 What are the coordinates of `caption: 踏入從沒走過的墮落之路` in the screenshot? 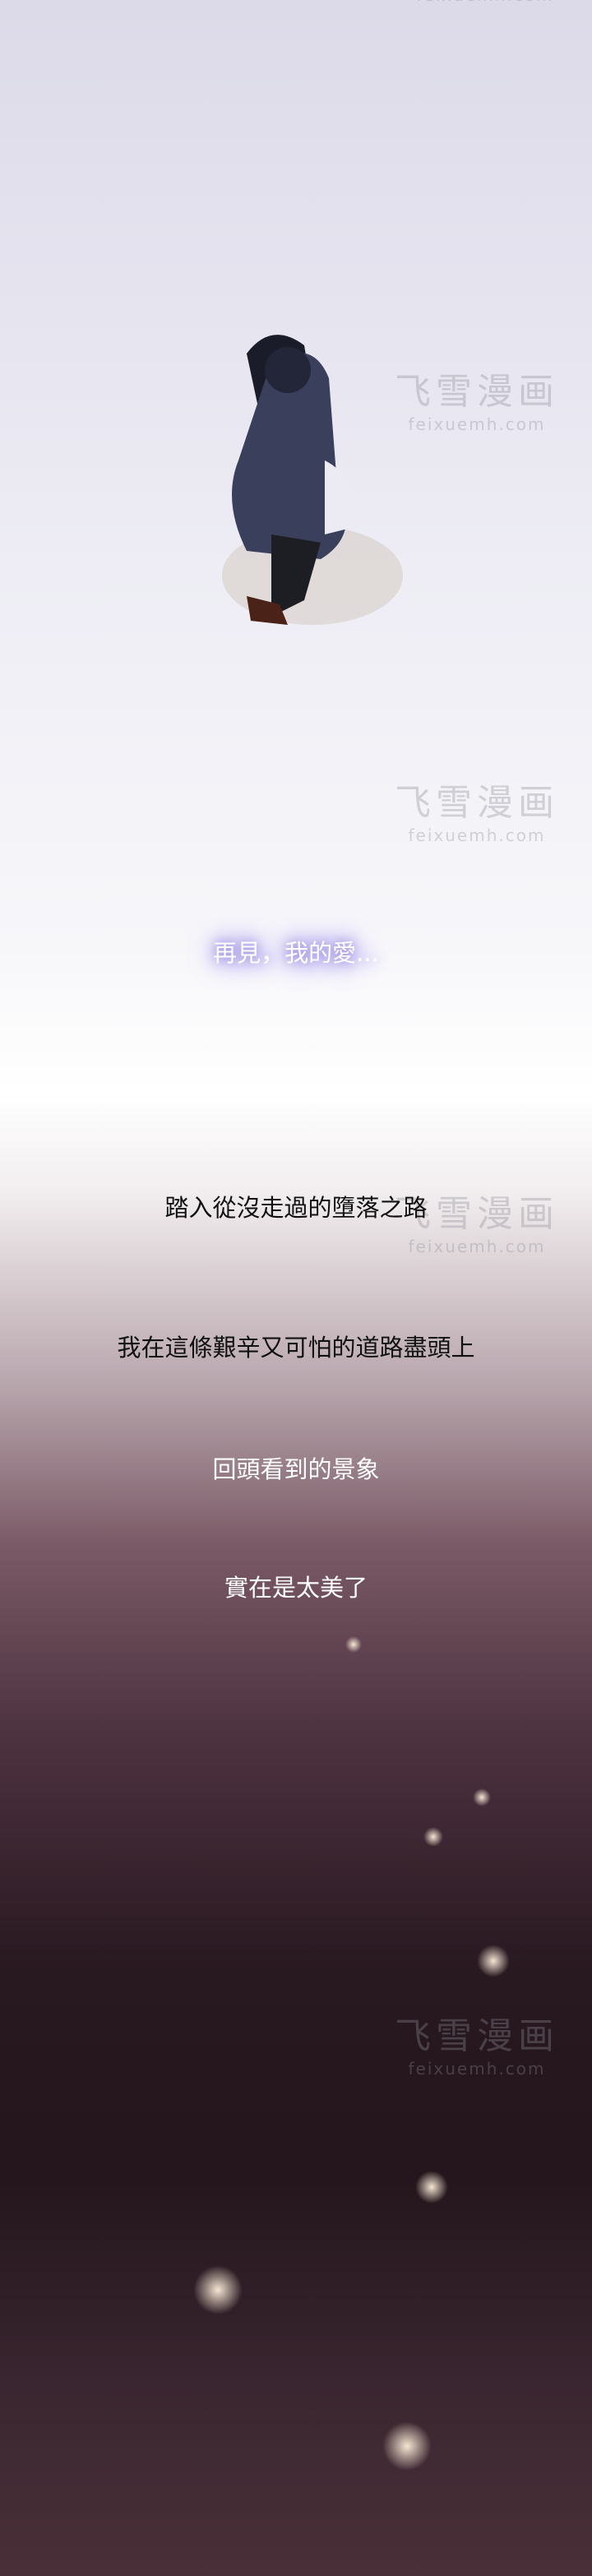 It's located at (296, 1208).